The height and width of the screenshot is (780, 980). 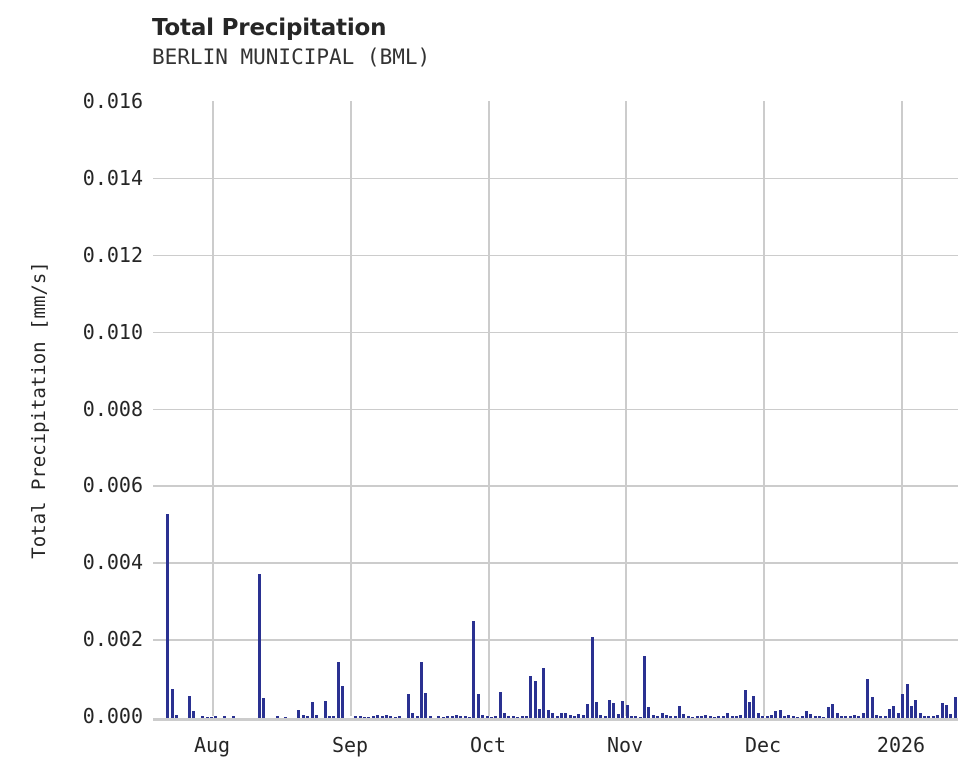 I want to click on y-tick-label: 0.016, so click(x=112, y=101).